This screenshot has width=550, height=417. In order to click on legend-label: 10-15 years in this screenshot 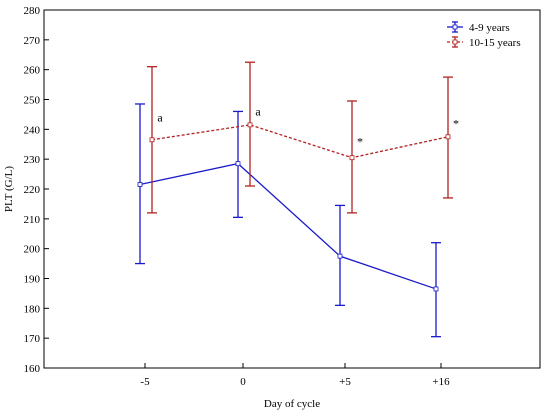, I will do `click(495, 43)`.